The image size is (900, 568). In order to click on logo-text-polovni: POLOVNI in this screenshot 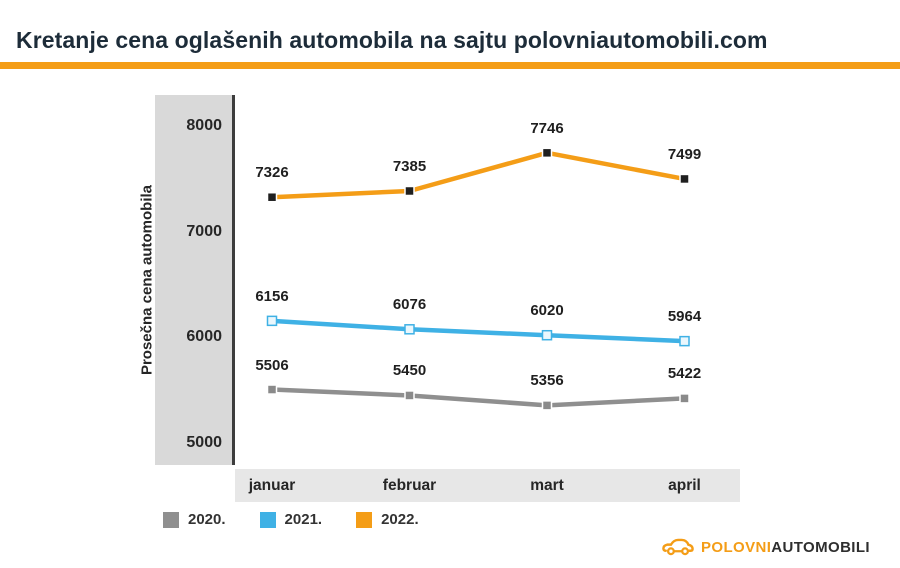, I will do `click(736, 547)`.